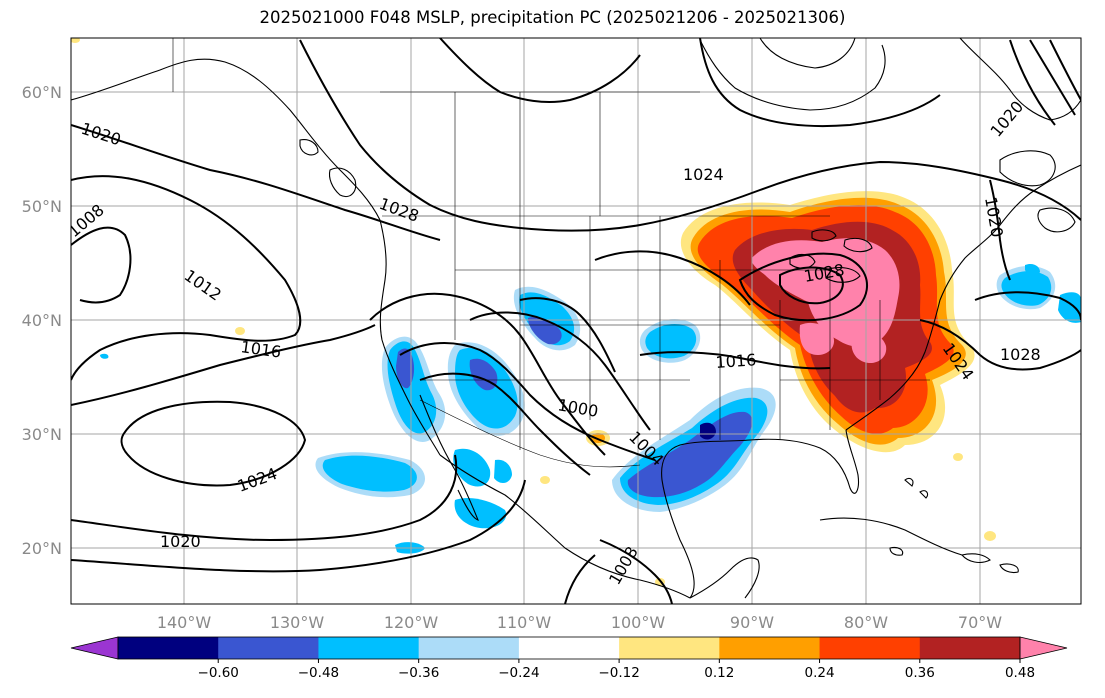 This screenshot has height=698, width=1105. What do you see at coordinates (618, 673) in the screenshot?
I see `colorbar-tick-label: −0.12` at bounding box center [618, 673].